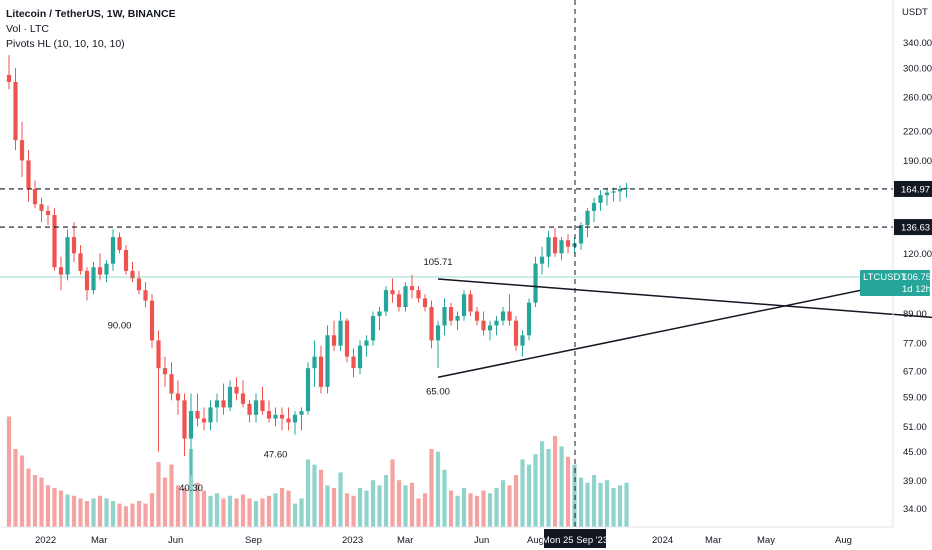 This screenshot has width=932, height=550. I want to click on time-label-mar-2022: Mar, so click(99, 540).